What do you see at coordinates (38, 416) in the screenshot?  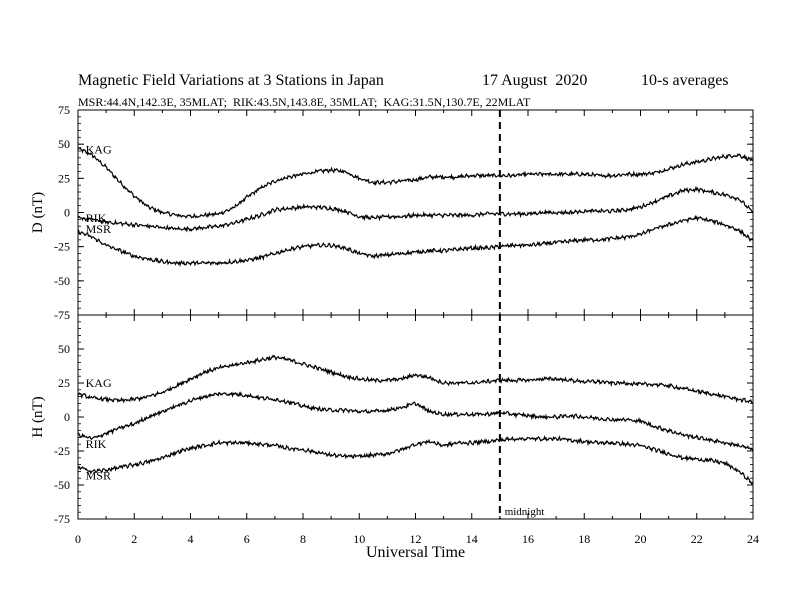 I see `y-axis-label: H (nT)` at bounding box center [38, 416].